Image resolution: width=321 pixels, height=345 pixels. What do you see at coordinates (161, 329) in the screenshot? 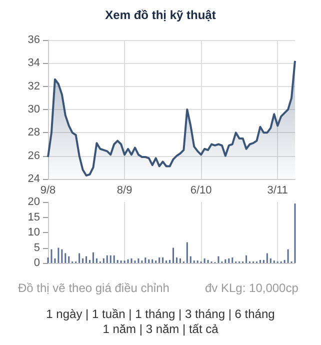
I see `text: 1 năm | 3 năm | tất cả` at bounding box center [161, 329].